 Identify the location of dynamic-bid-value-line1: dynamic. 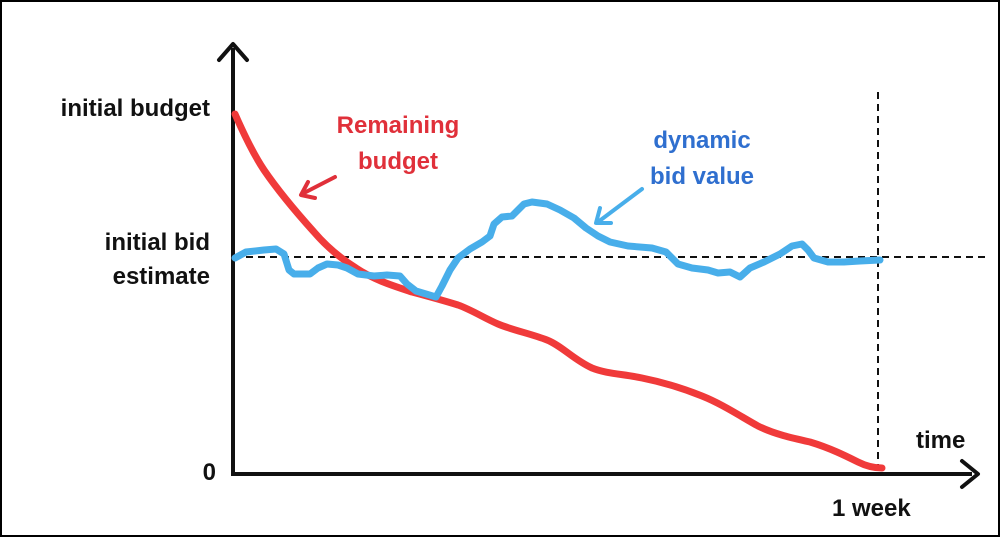
(702, 140).